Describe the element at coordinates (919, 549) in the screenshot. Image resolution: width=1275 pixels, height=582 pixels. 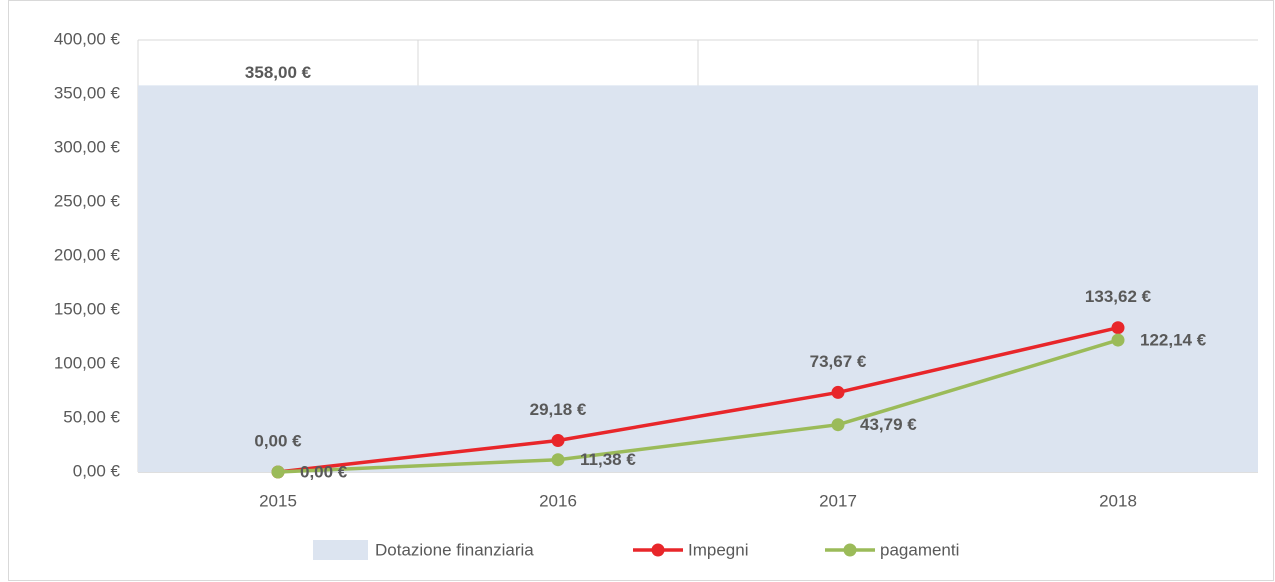
I see `legend-label: pagamenti` at that location.